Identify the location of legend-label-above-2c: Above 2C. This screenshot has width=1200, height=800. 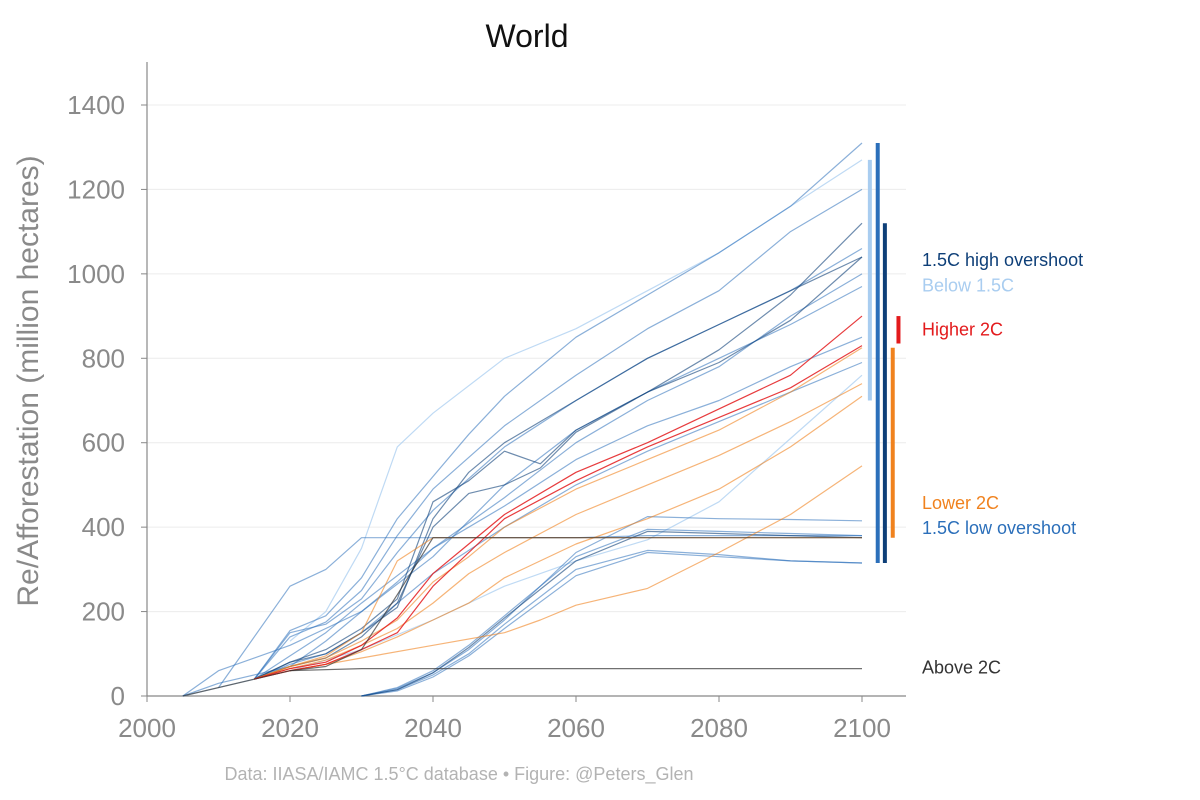
(961, 667).